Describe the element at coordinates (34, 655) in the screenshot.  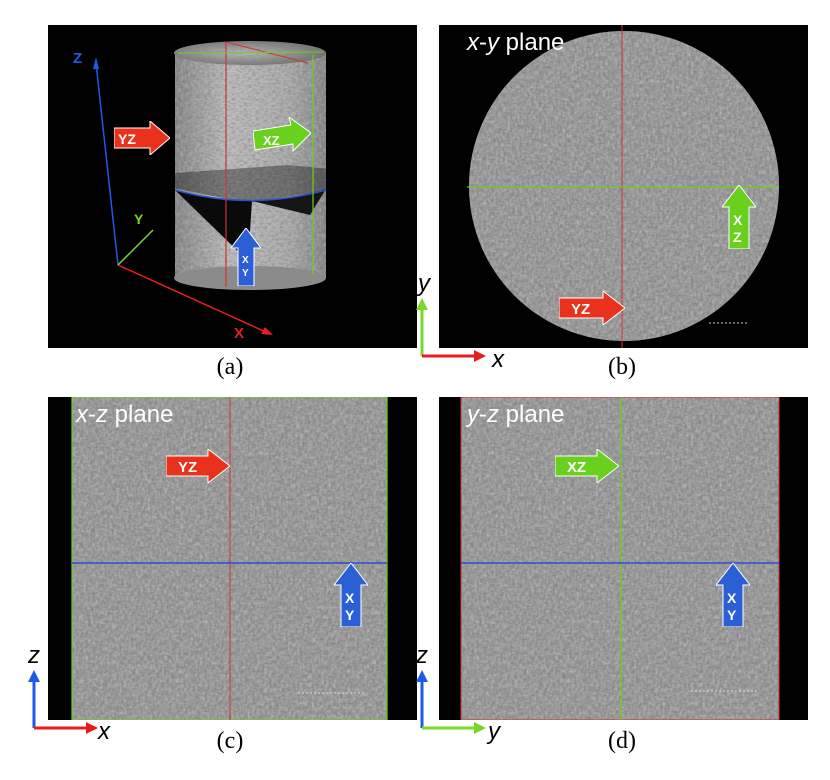
I see `axis-z-label-c: z` at that location.